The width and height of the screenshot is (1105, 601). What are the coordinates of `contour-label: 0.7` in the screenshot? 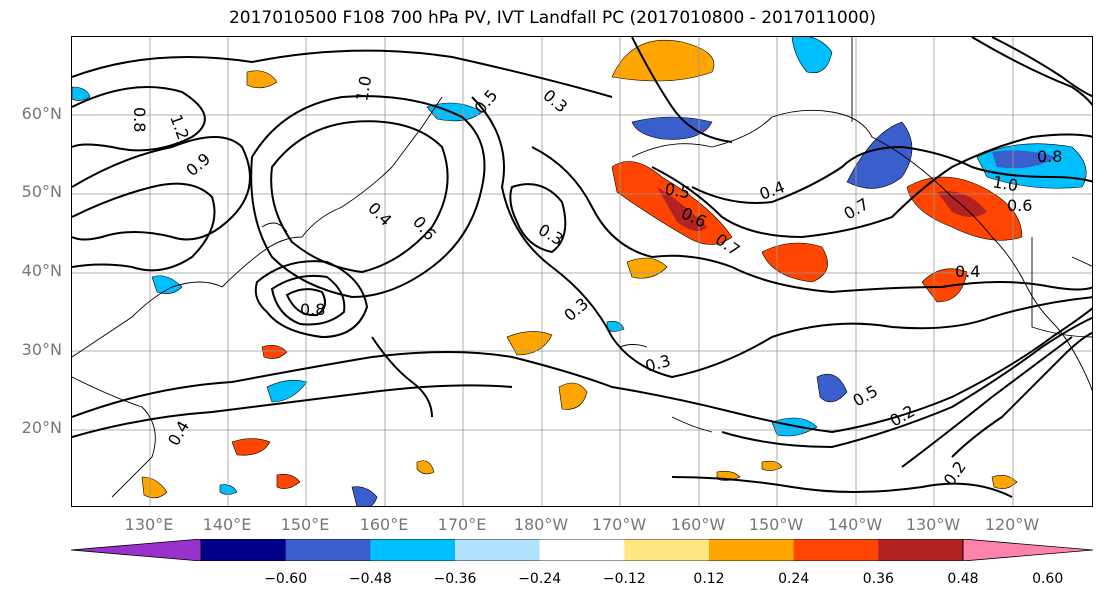 It's located at (857, 208).